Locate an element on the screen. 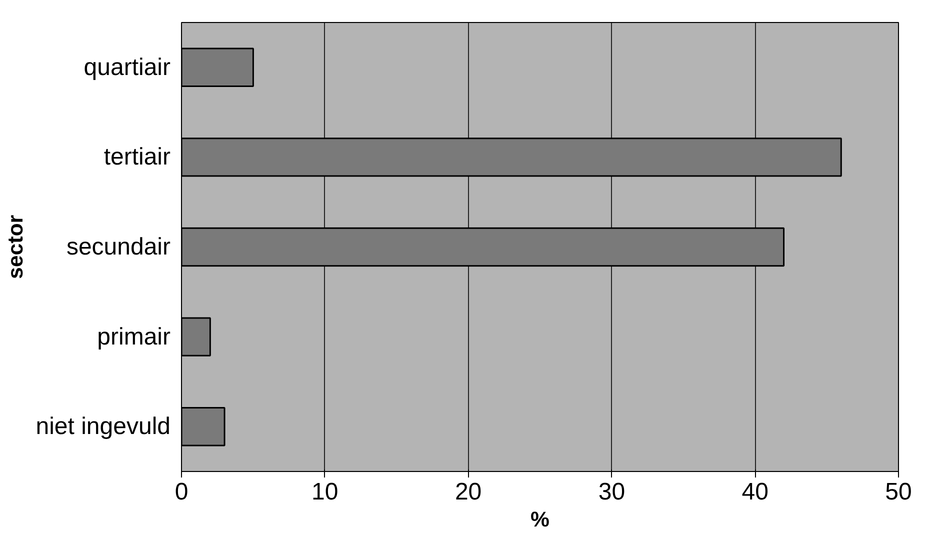 This screenshot has height=534, width=928. y-tick-label: niet ingevuld is located at coordinates (103, 426).